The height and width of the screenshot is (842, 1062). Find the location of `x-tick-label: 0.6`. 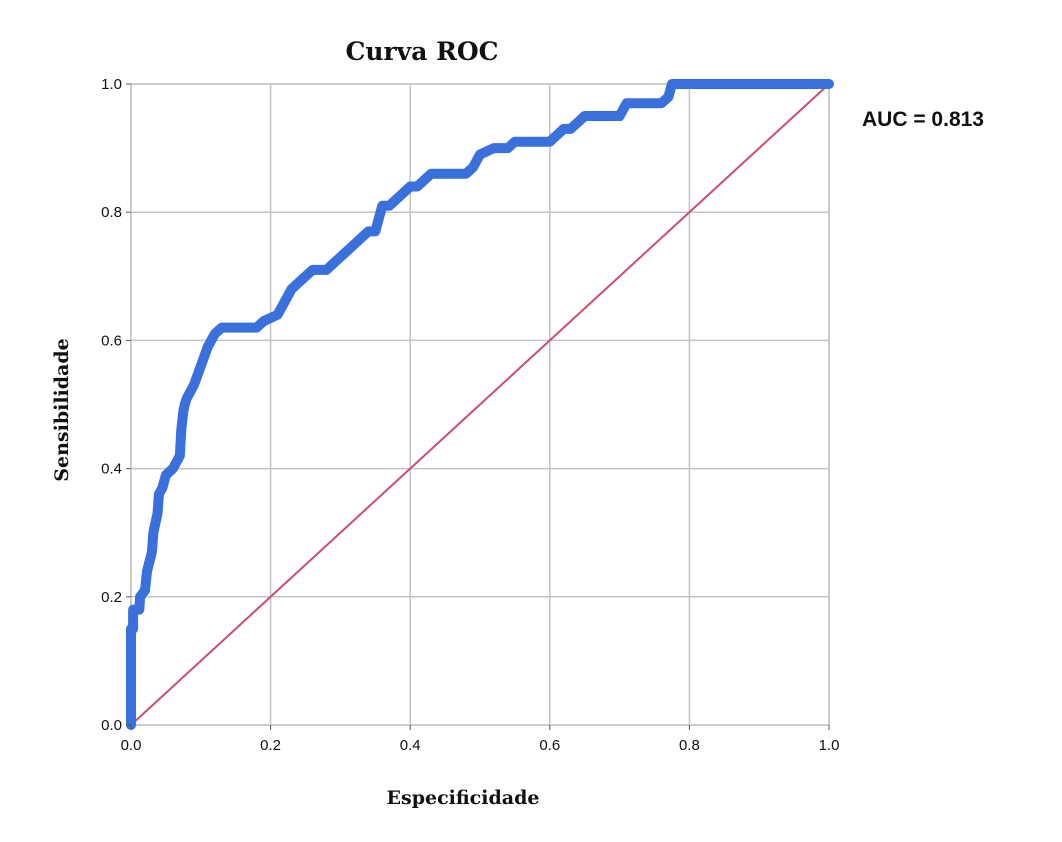

x-tick-label: 0.6 is located at coordinates (549, 745).